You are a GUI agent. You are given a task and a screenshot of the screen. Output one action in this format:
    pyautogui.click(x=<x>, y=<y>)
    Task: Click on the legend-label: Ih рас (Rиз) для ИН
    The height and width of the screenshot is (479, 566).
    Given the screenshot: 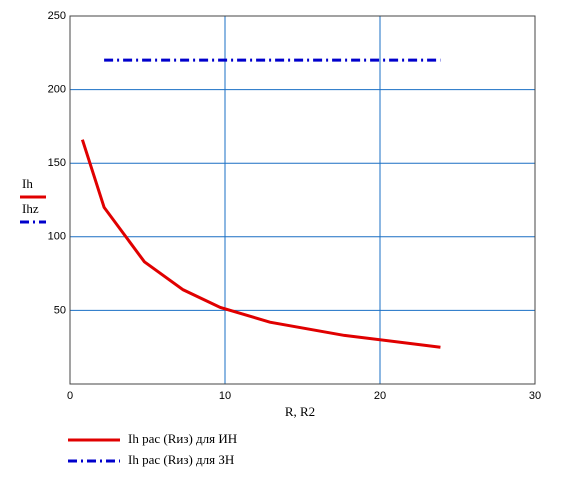 What is the action you would take?
    pyautogui.click(x=182, y=438)
    